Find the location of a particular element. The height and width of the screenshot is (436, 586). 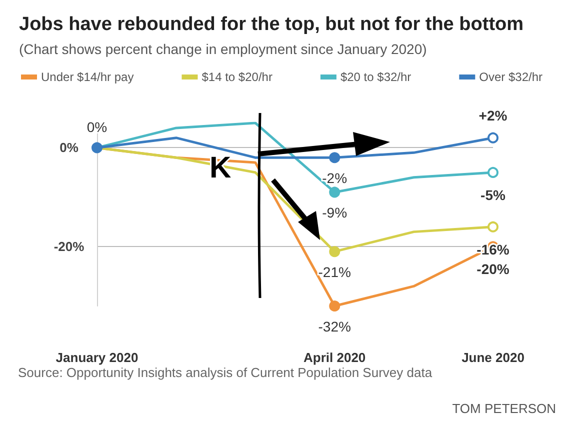

x-tick-label: January 2020 is located at coordinates (97, 357).